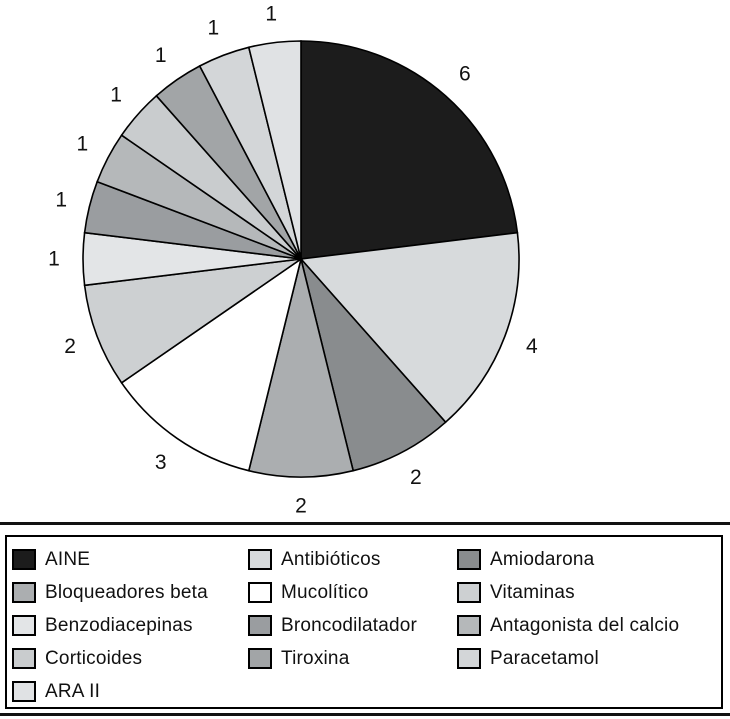 This screenshot has width=730, height=719. What do you see at coordinates (119, 625) in the screenshot?
I see `legend-label-benzodiacepinas: Benzodiacepinas` at bounding box center [119, 625].